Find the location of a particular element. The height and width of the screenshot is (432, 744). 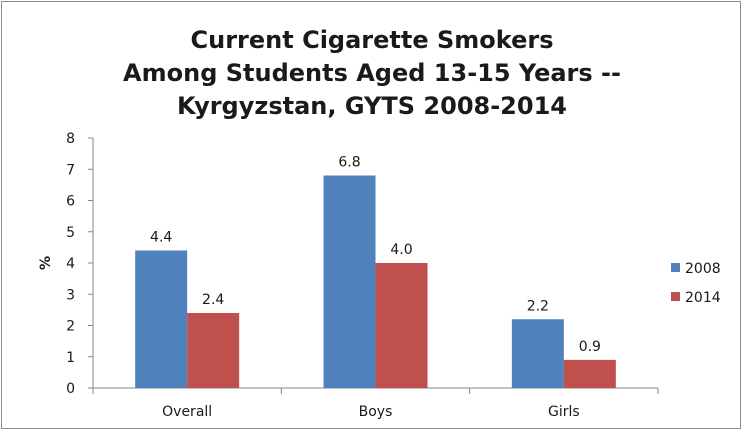

legend-swatch-2014 is located at coordinates (675, 296).